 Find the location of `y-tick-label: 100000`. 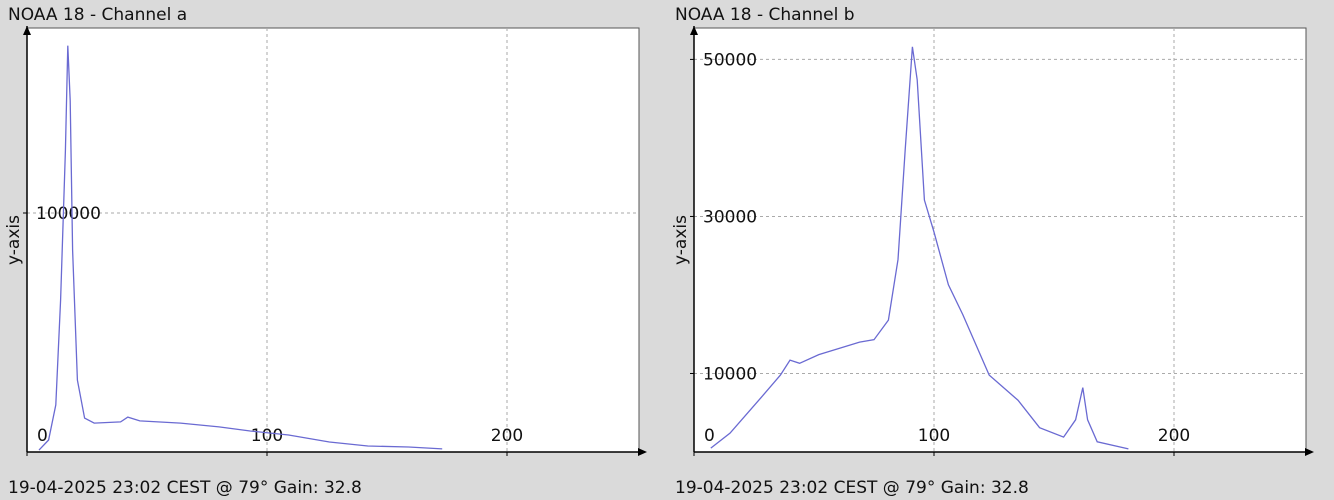

y-tick-label: 100000 is located at coordinates (68, 214).